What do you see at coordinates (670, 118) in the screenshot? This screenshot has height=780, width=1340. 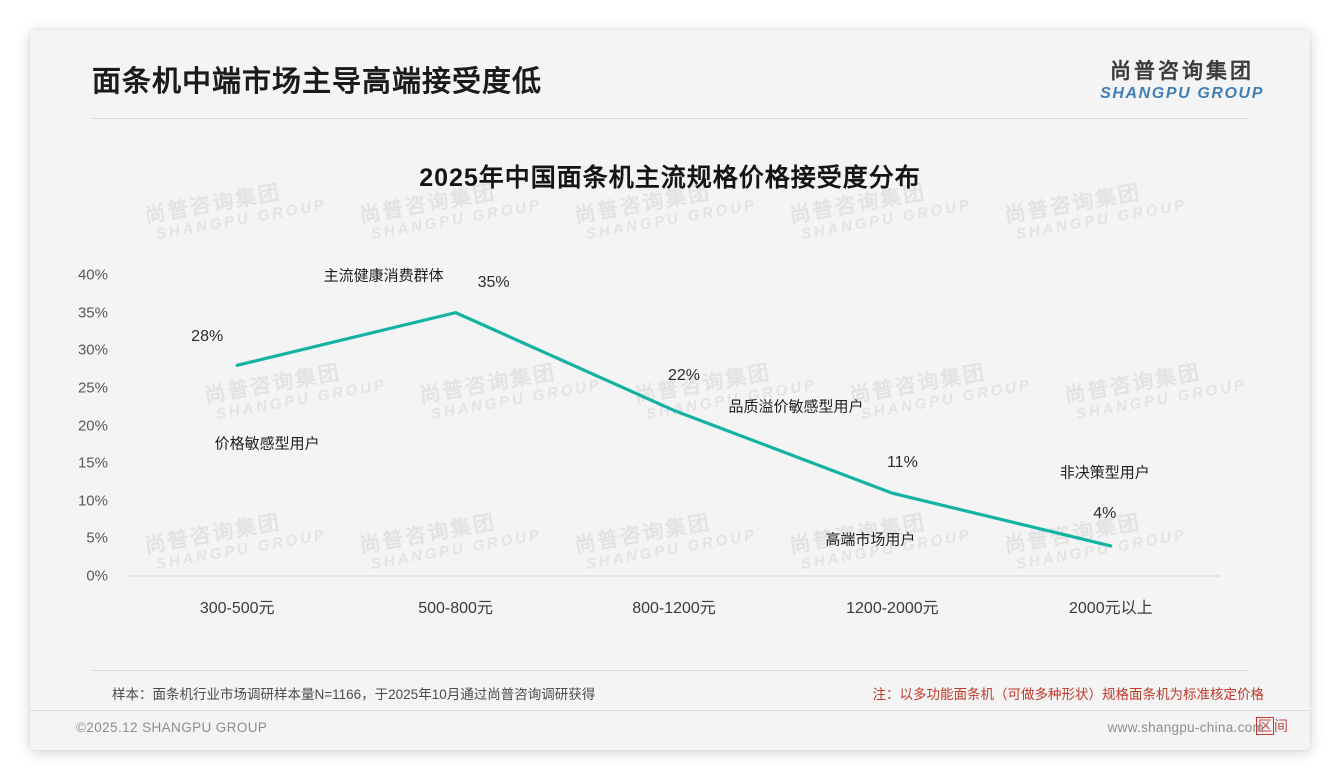 I see `header-divider` at bounding box center [670, 118].